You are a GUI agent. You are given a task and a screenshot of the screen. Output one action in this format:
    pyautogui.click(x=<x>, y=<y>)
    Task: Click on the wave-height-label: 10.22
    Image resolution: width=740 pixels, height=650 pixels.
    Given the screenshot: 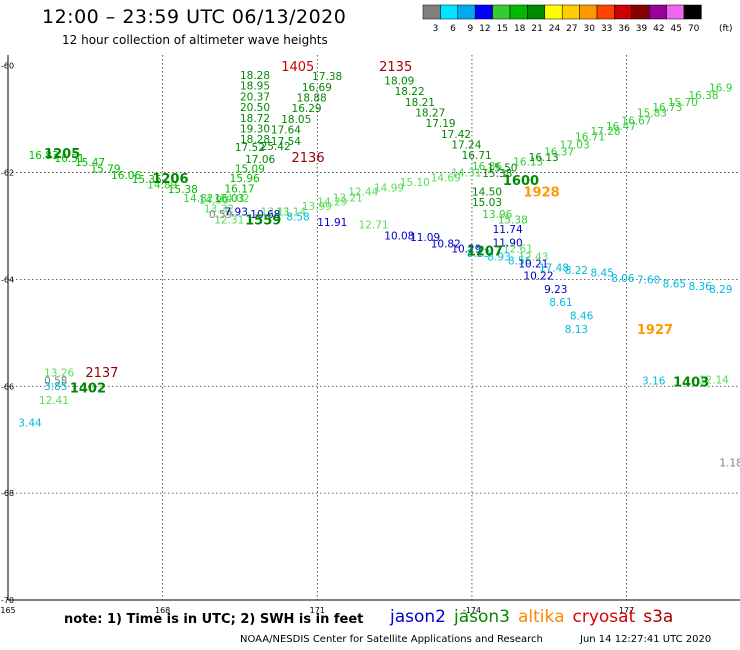 What is the action you would take?
    pyautogui.click(x=538, y=276)
    